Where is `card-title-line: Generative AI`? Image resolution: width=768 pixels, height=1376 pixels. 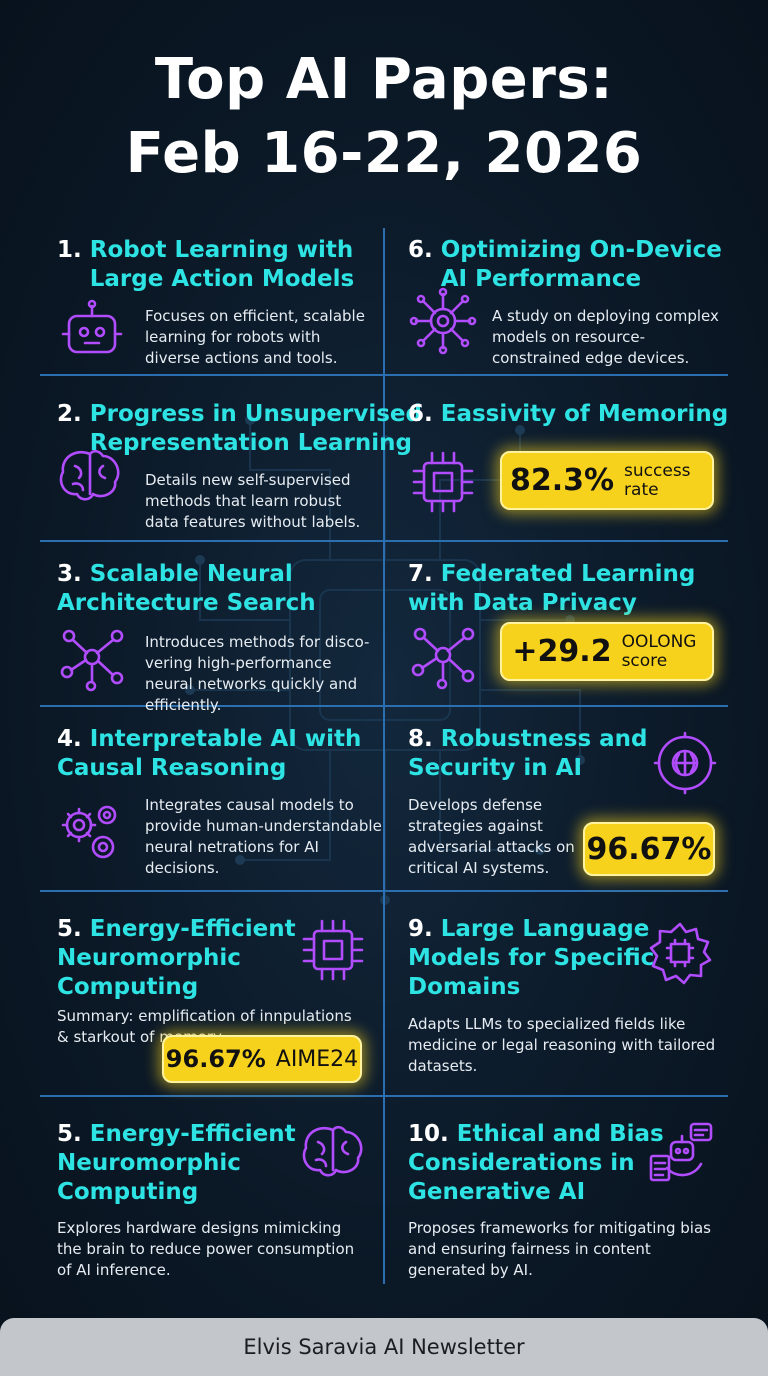 card-title-line: Generative AI is located at coordinates (497, 1192).